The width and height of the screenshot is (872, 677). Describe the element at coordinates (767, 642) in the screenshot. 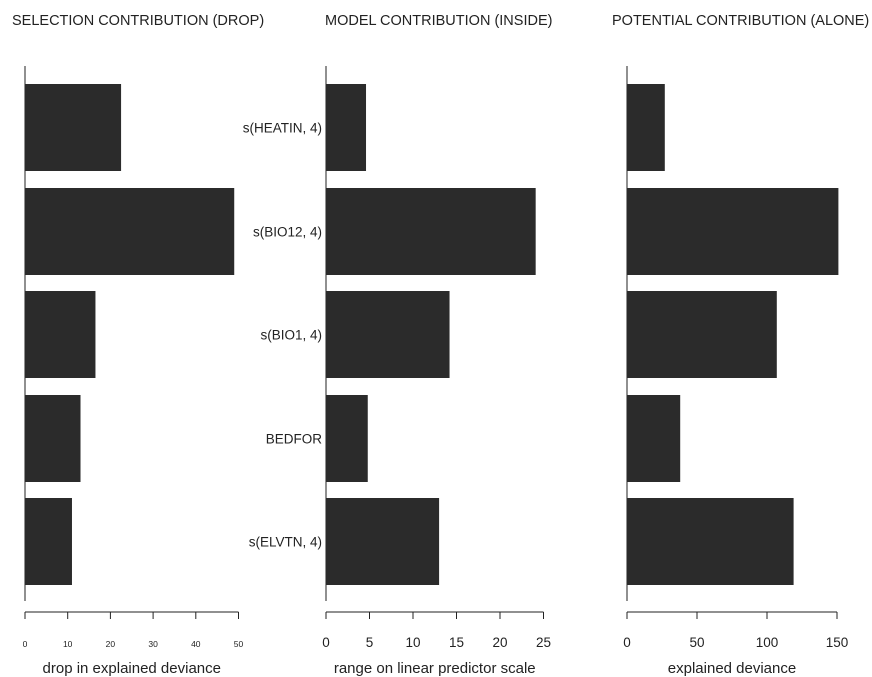

I see `panel-3-x-tick-label-3: 100` at that location.